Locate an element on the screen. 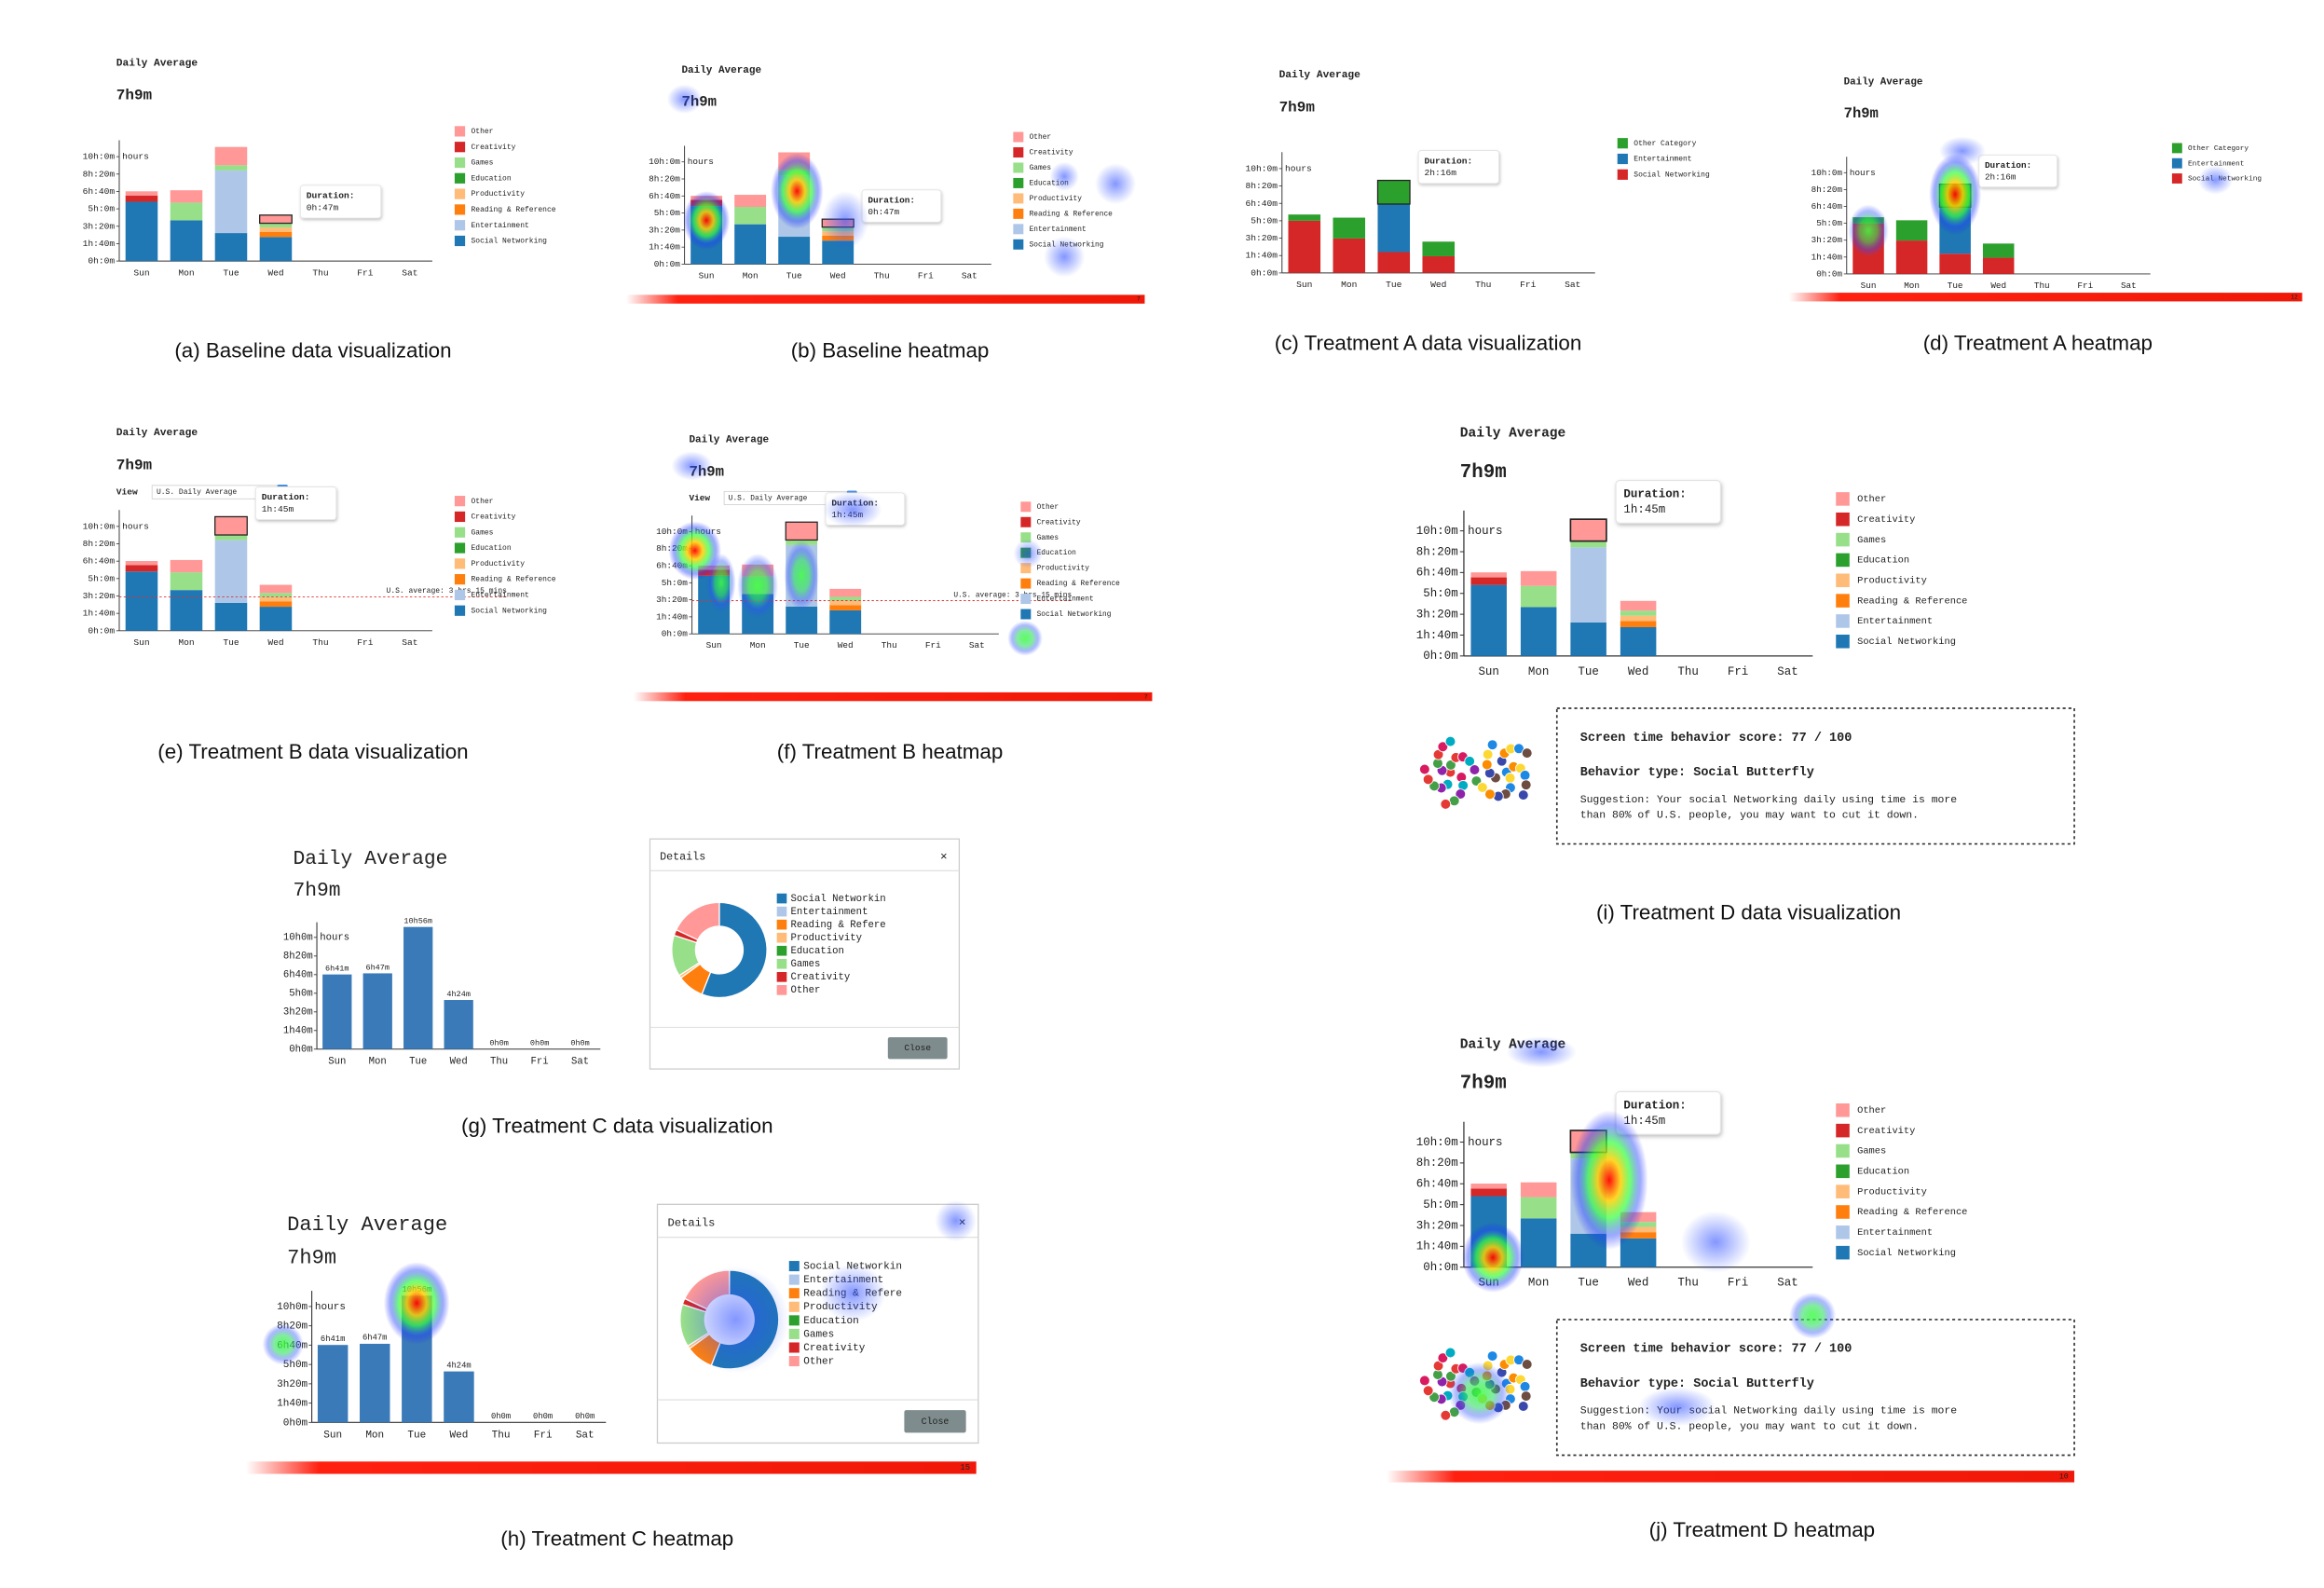  y-tick-label: 10h0m is located at coordinates (292, 1307).